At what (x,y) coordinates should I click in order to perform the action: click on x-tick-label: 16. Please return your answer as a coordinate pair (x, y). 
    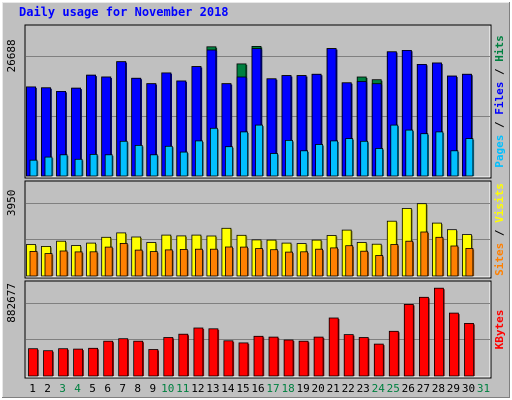
    Looking at the image, I should click on (257, 388).